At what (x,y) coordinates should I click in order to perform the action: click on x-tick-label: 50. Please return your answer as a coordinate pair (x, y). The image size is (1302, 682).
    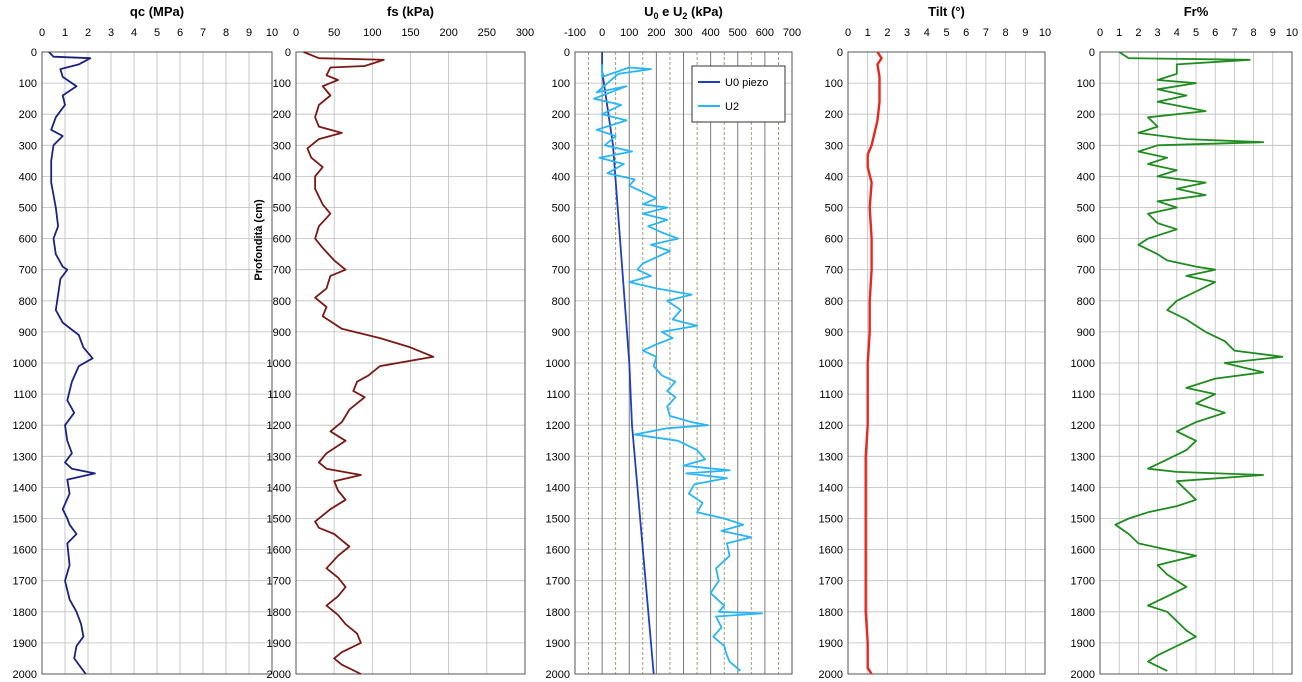
    Looking at the image, I should click on (334, 33).